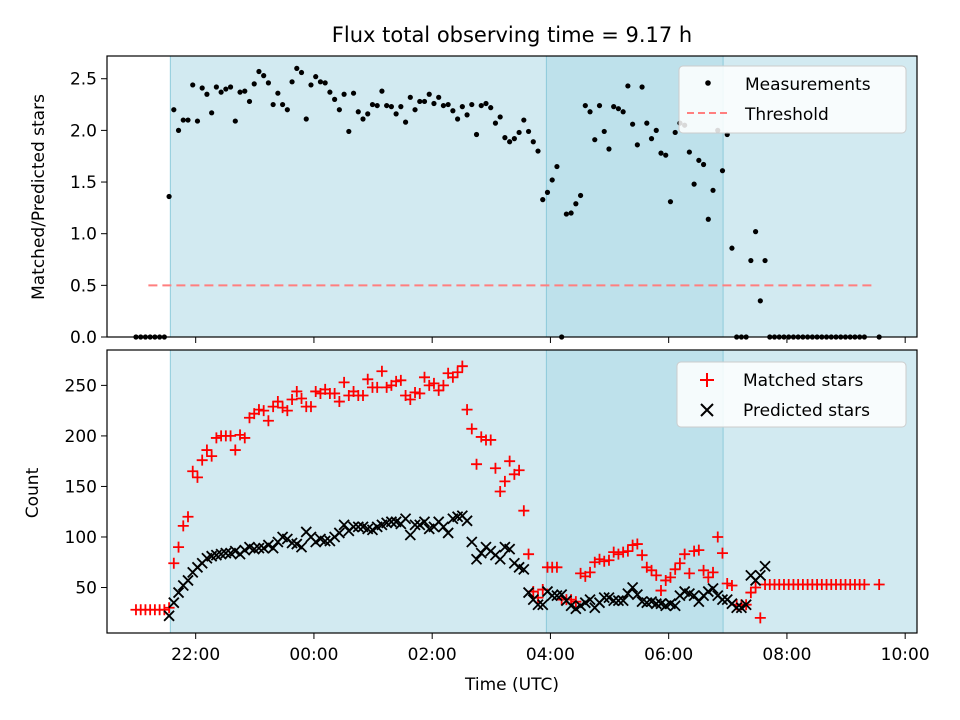 This screenshot has width=960, height=720. Describe the element at coordinates (86, 487) in the screenshot. I see `bottom-y-ticks: 50 100 150 200 250` at that location.